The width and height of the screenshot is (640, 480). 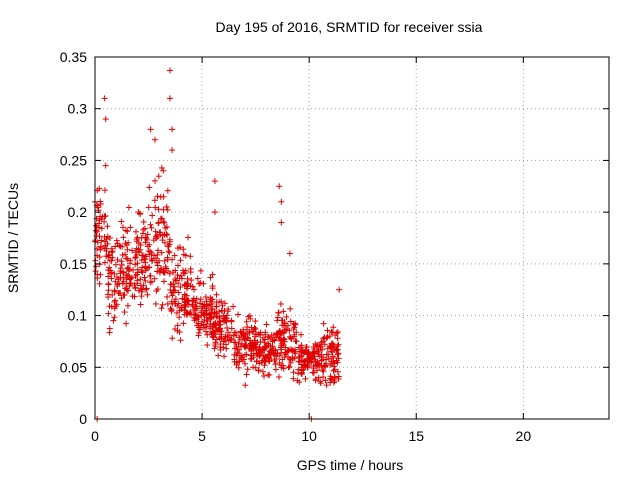 I want to click on y-tick-label: 0.25, so click(x=73, y=160).